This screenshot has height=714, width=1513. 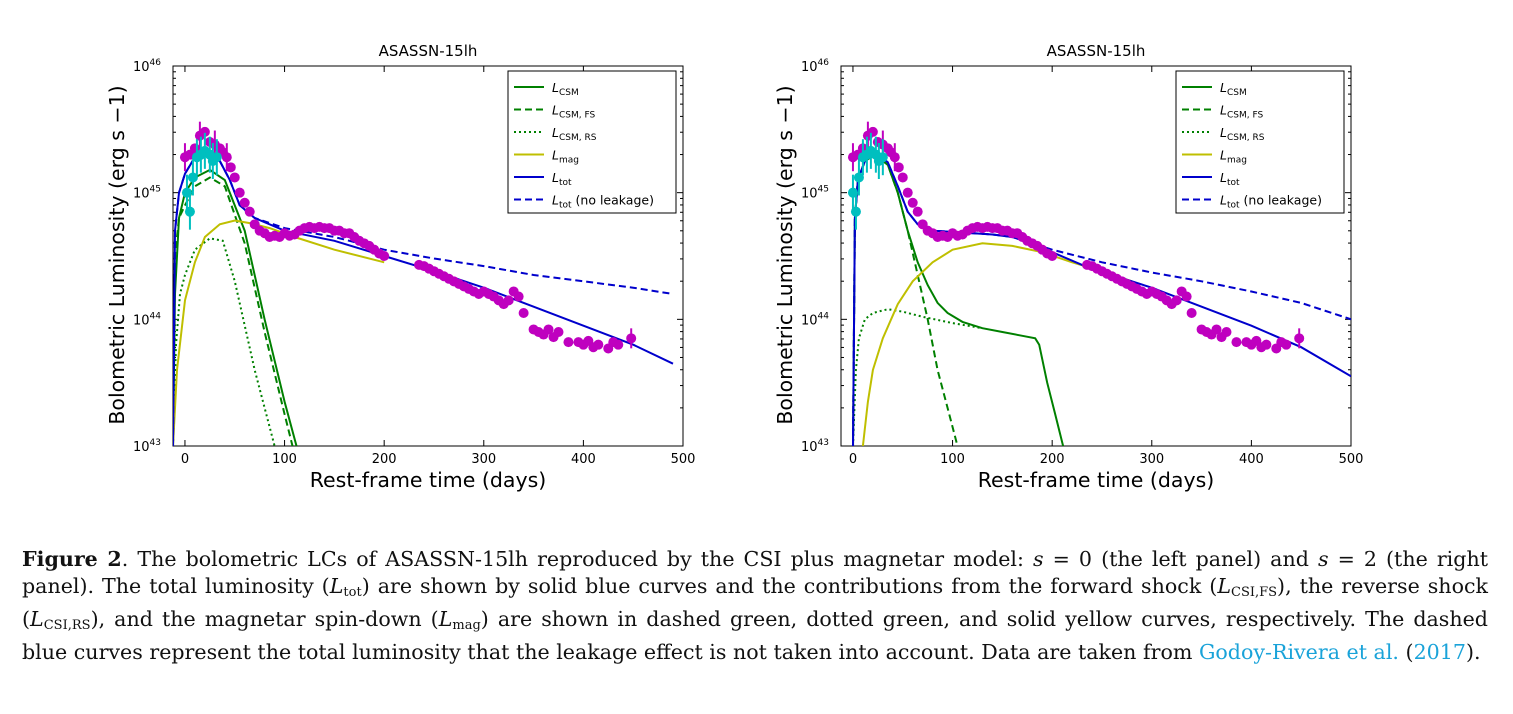 I want to click on series-line-csm_fs, so click(x=233, y=311).